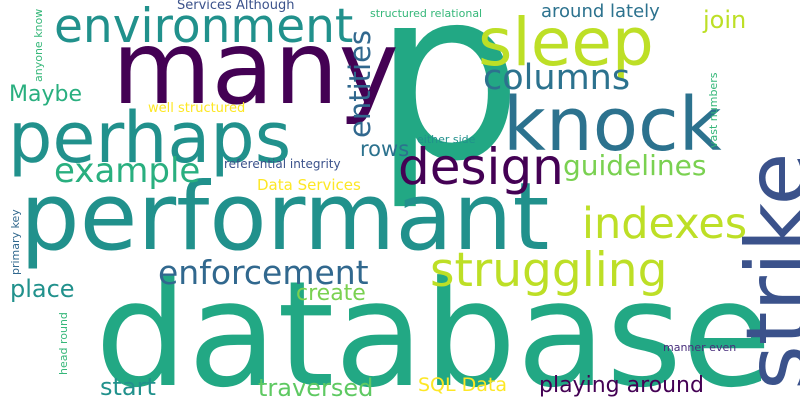 This screenshot has width=800, height=400. I want to click on word-guidelines: guidelines, so click(635, 165).